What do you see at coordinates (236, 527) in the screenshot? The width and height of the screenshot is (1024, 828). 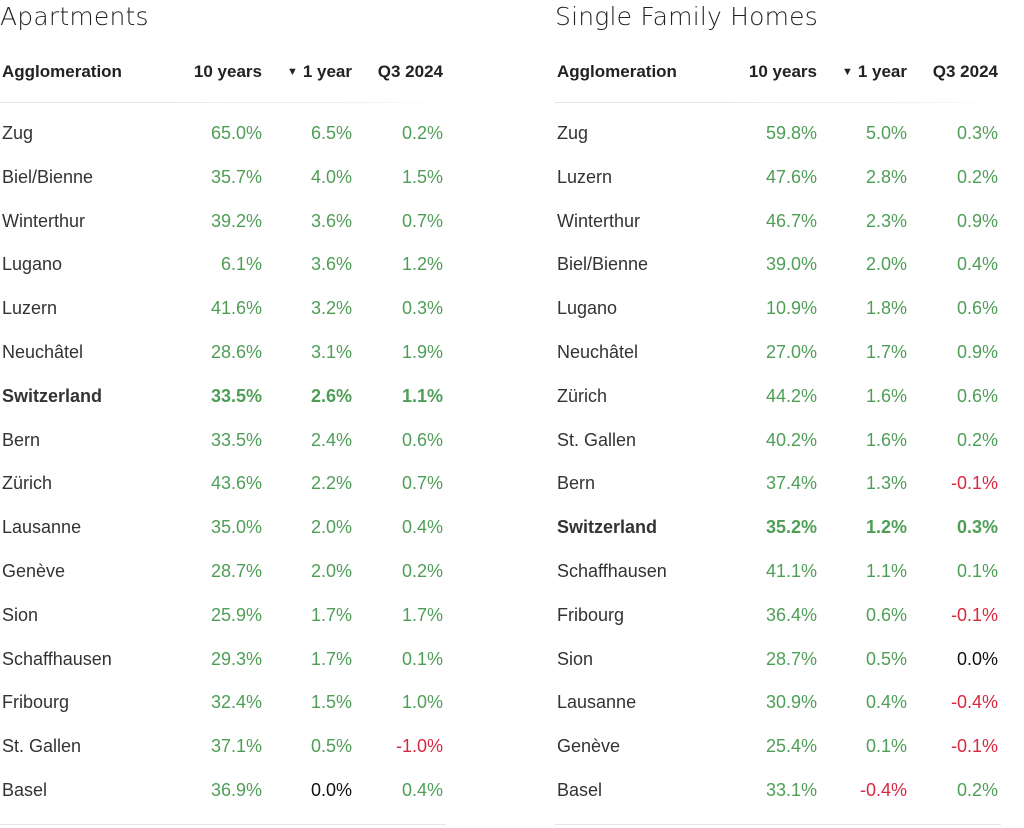 I see `ten-years-cell: 35.0%` at bounding box center [236, 527].